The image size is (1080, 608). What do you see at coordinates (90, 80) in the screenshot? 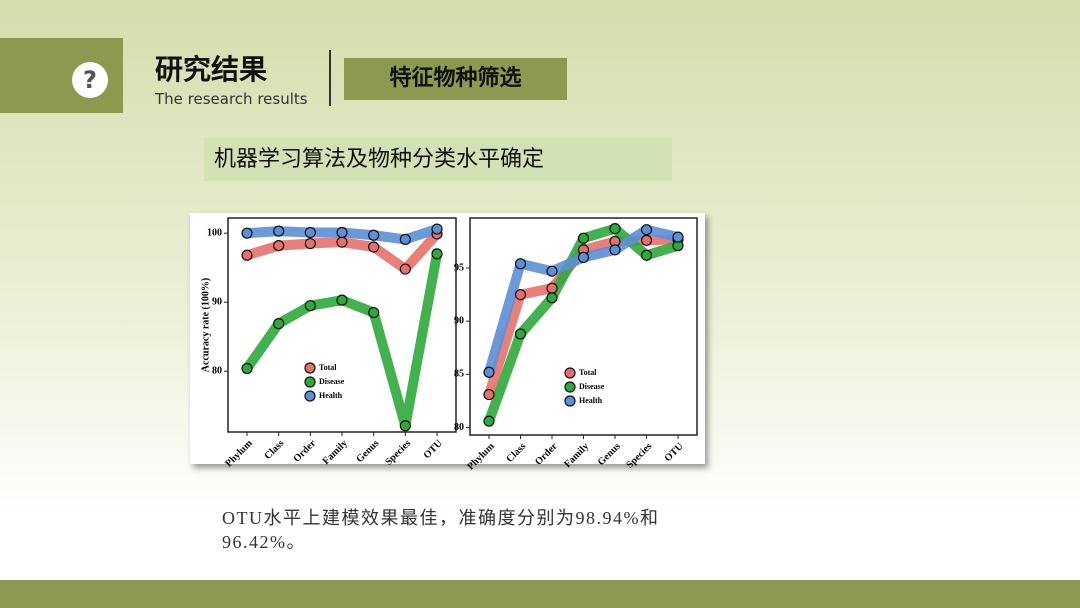
I see `header-icon: ?` at bounding box center [90, 80].